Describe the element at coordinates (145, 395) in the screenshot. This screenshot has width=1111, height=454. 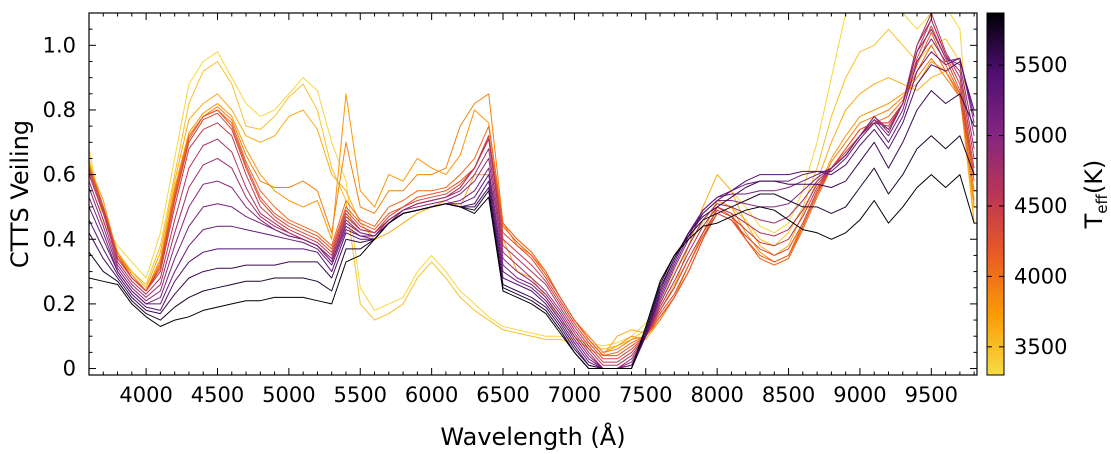
I see `x-tick-label: 4000` at that location.